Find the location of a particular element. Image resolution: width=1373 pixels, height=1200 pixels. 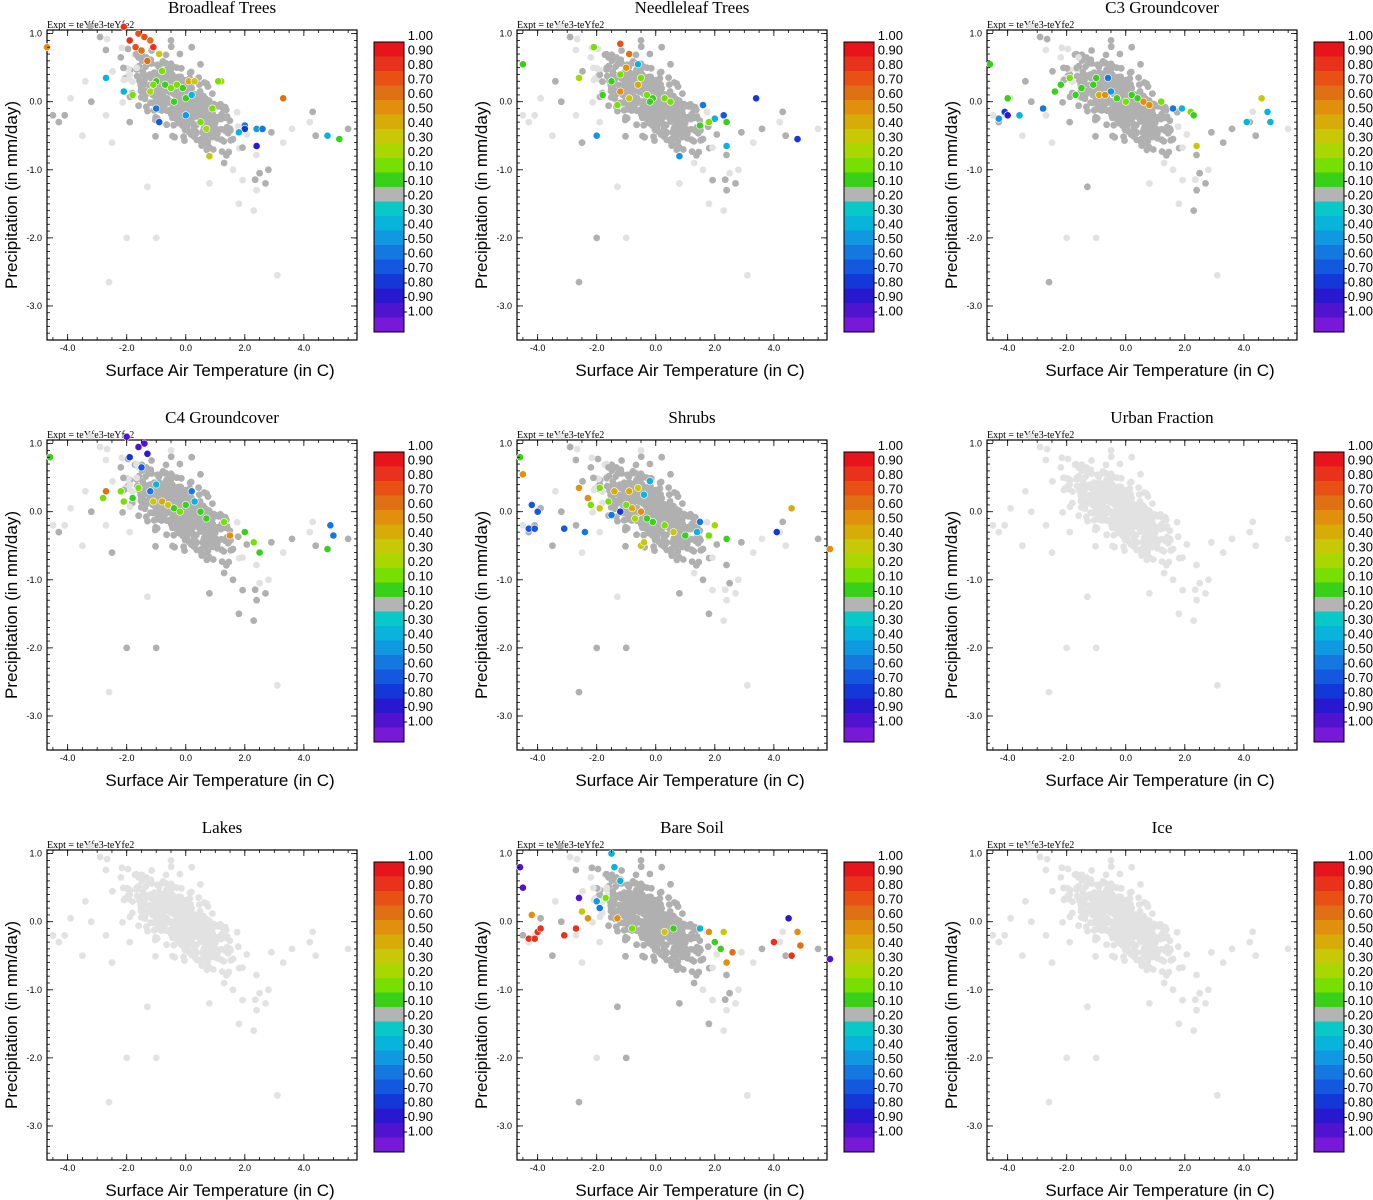

y-axis-label: Precipitation (in mm/day) is located at coordinates (11, 605).